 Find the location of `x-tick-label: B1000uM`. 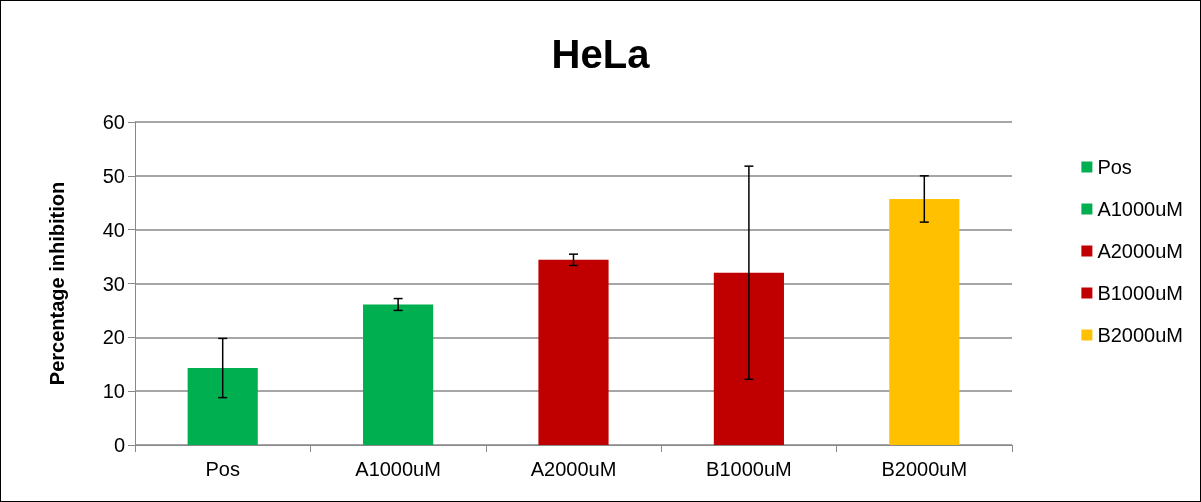

x-tick-label: B1000uM is located at coordinates (749, 469).